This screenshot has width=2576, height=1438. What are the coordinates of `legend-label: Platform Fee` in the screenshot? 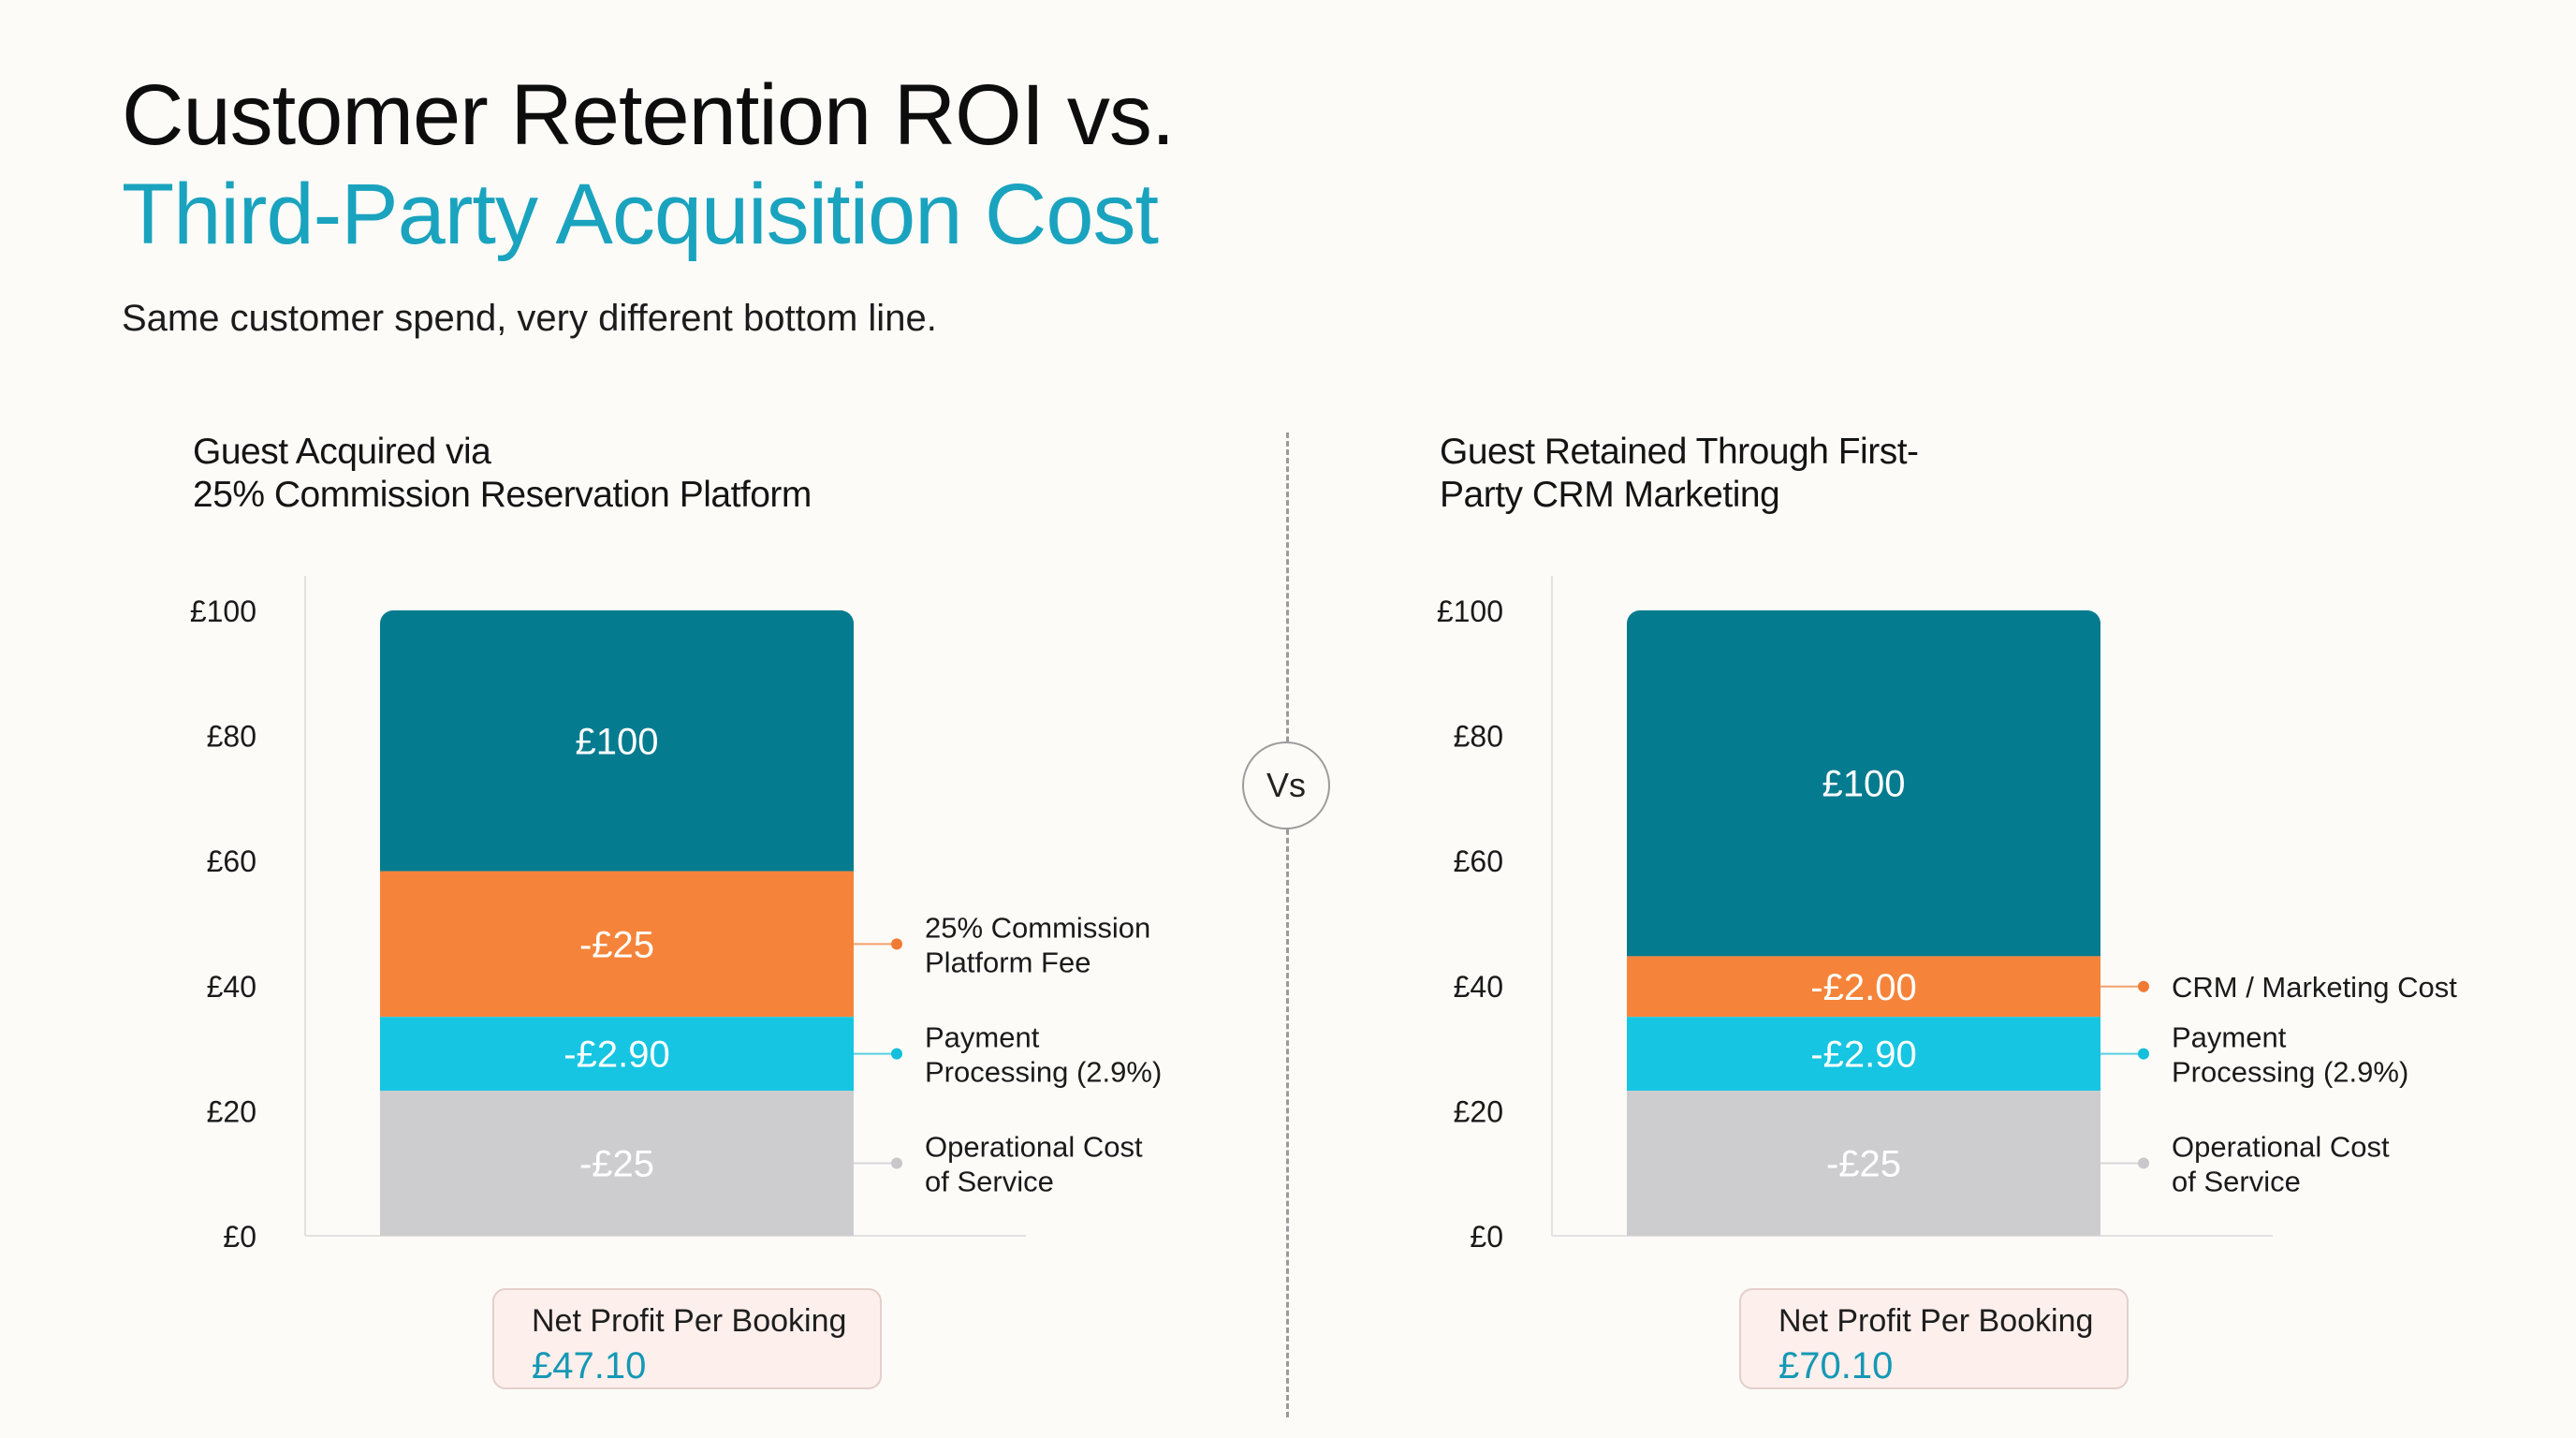 It's located at (1007, 962).